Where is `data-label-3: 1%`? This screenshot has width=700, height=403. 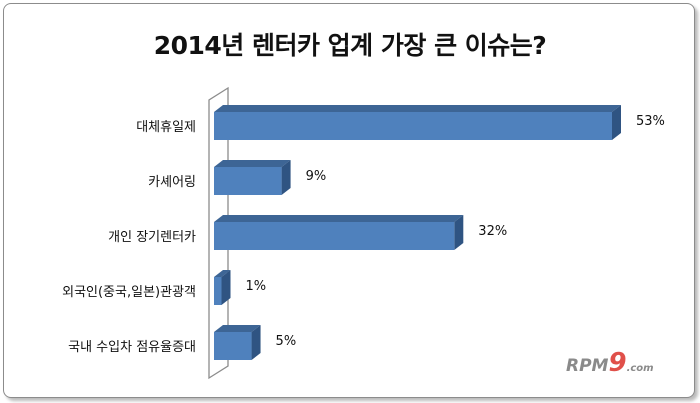 data-label-3: 1% is located at coordinates (256, 286).